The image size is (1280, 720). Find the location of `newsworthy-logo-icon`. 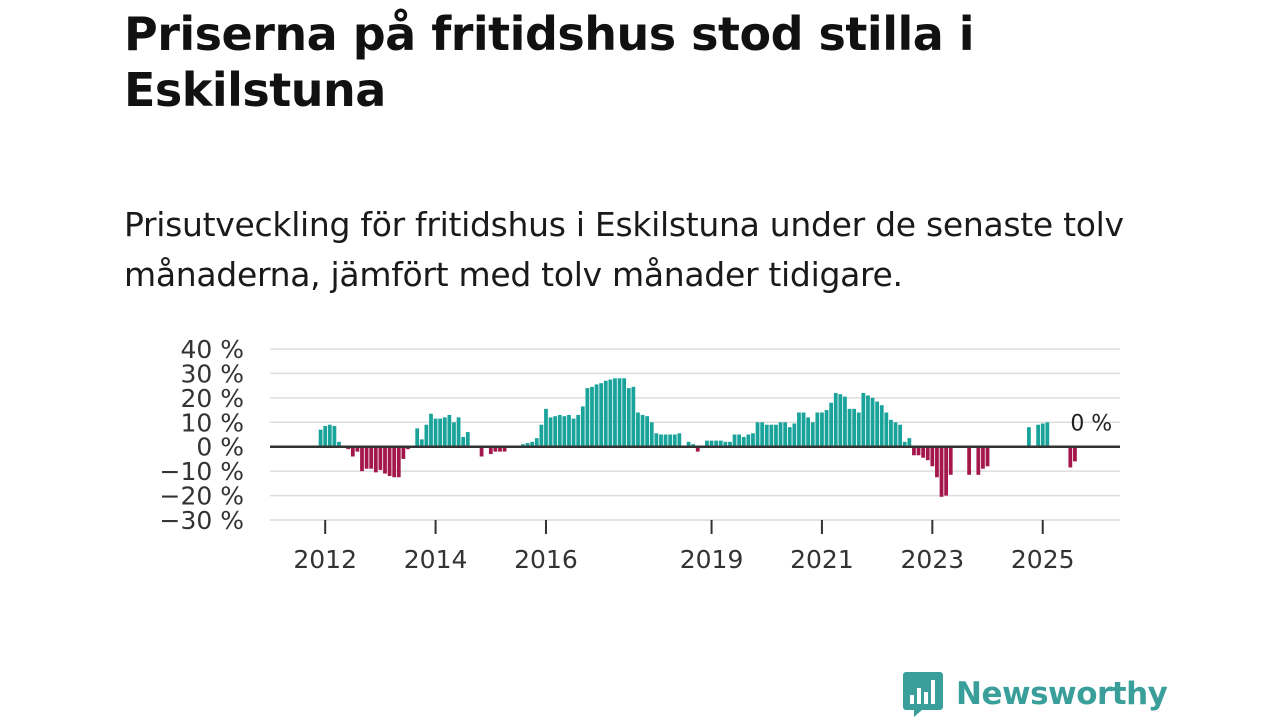

newsworthy-logo-icon is located at coordinates (923, 694).